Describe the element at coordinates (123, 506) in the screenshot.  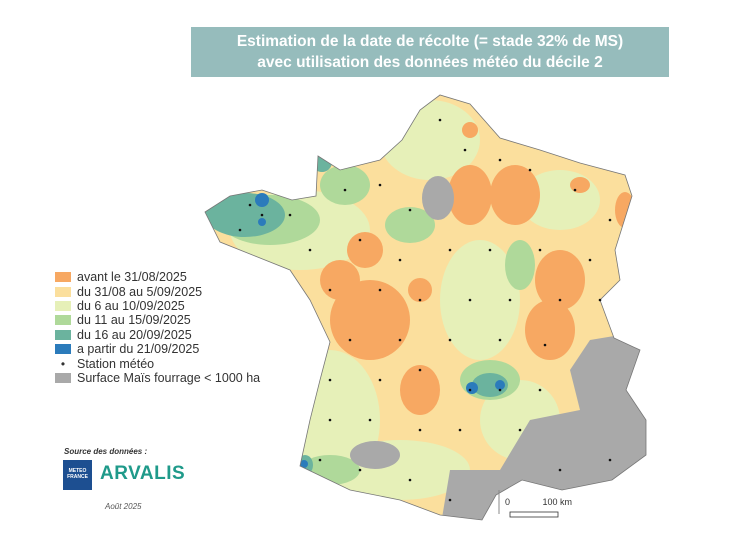
I see `publication-date: Août 2025` at that location.